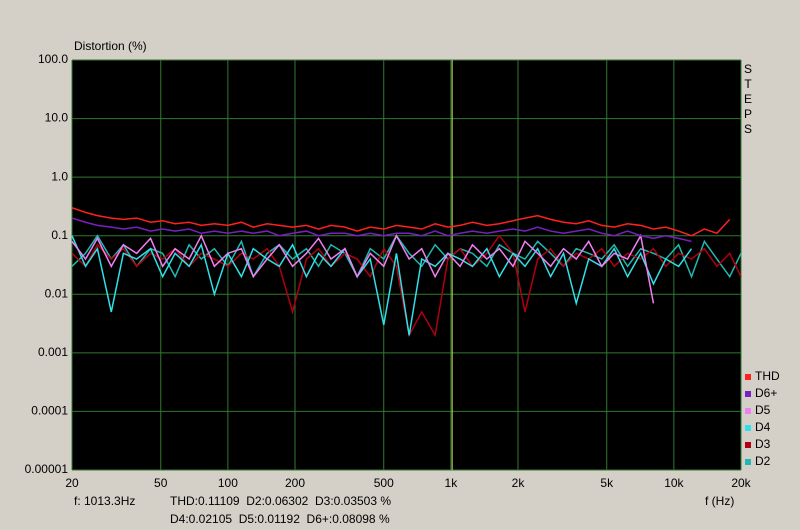 The width and height of the screenshot is (800, 530). Describe the element at coordinates (280, 519) in the screenshot. I see `cursor-readout: D4:0.02105 D5:0.01192 D6+:0.08098 %` at that location.